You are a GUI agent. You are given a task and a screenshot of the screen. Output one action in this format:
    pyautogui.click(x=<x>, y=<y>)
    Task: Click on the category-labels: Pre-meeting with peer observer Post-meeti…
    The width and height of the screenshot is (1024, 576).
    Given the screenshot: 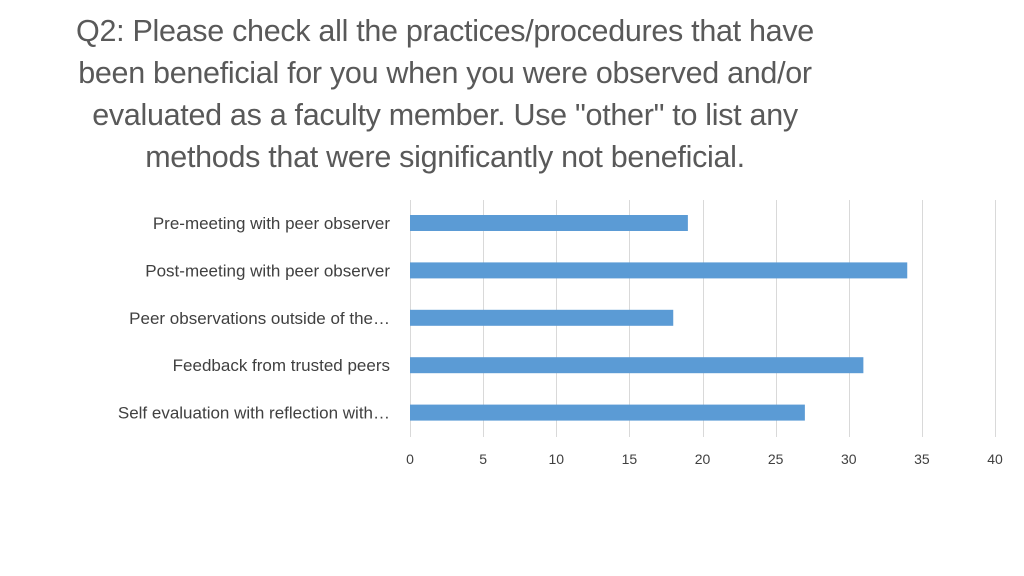 What is the action you would take?
    pyautogui.click(x=254, y=318)
    